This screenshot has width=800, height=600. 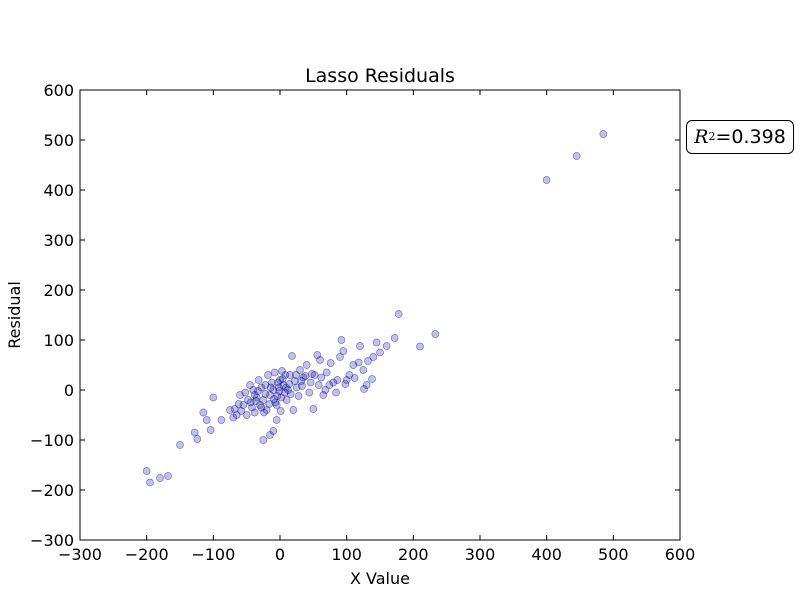 What do you see at coordinates (58, 290) in the screenshot?
I see `y-tick-label-5: 200` at bounding box center [58, 290].